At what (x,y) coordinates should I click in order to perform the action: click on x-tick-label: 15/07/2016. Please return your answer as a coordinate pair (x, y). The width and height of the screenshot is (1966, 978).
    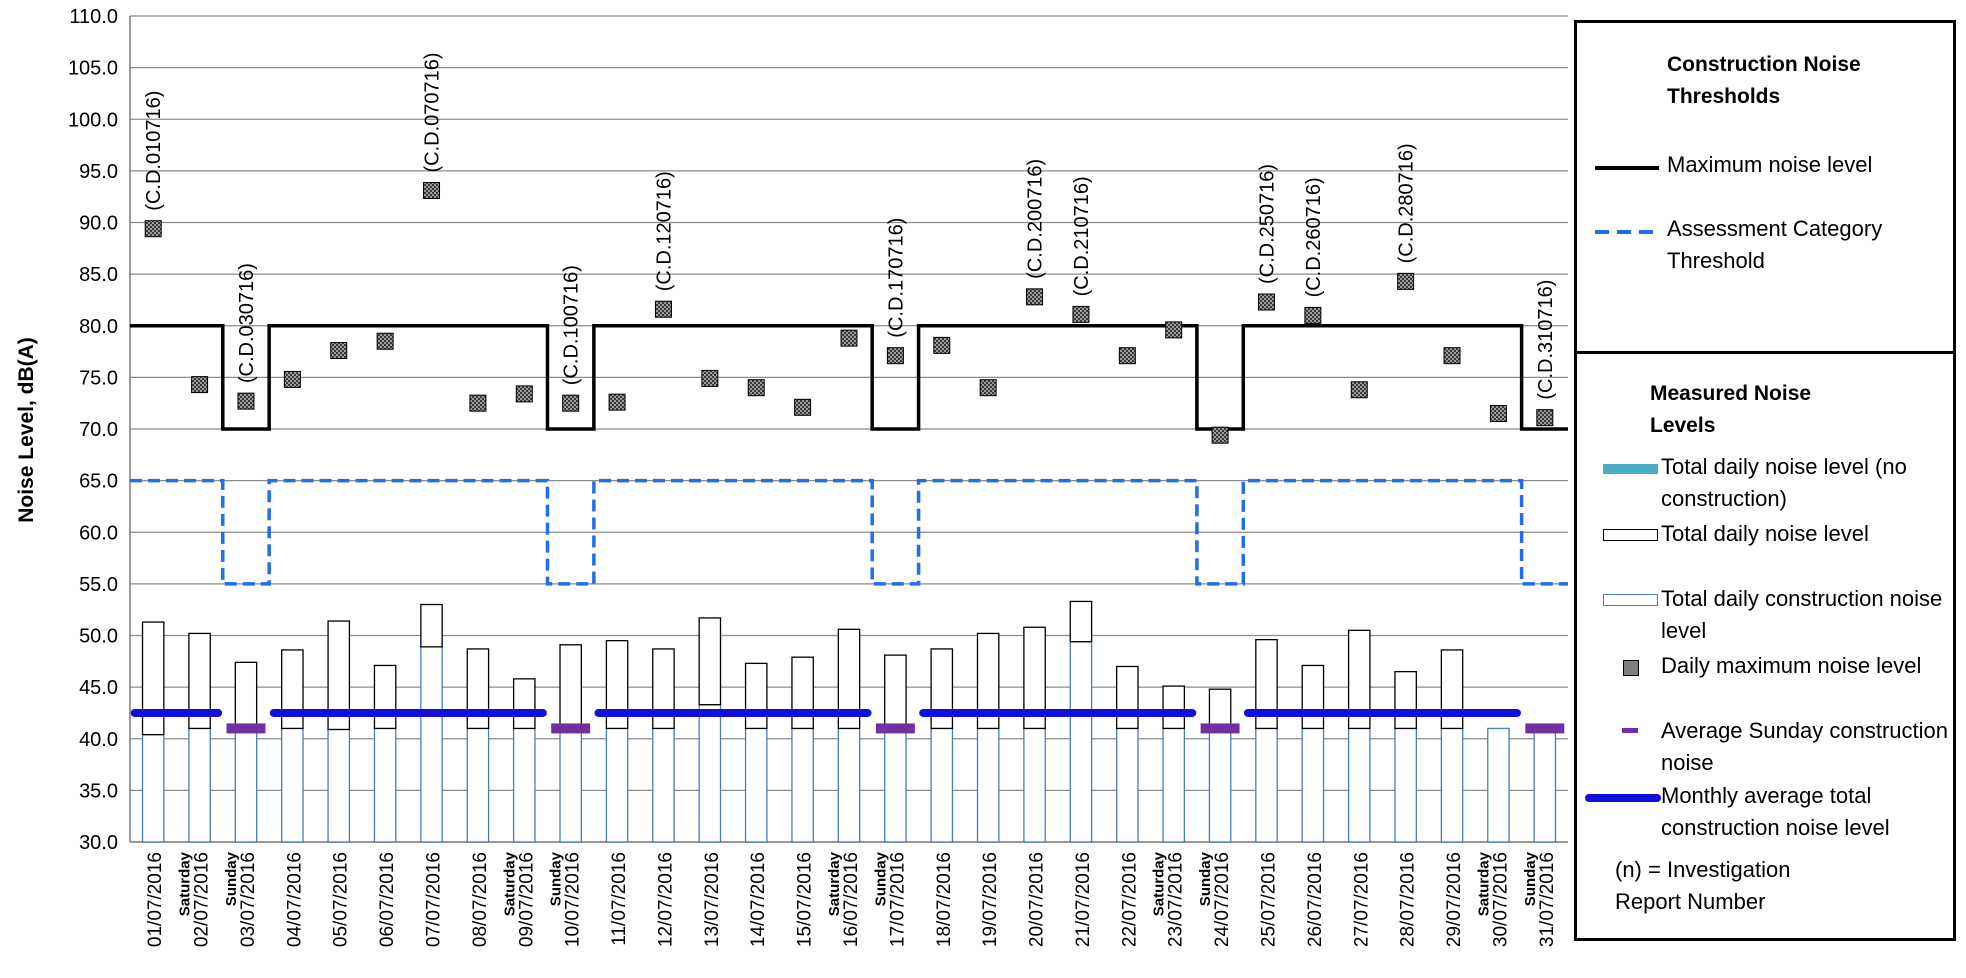
    Looking at the image, I should click on (805, 899).